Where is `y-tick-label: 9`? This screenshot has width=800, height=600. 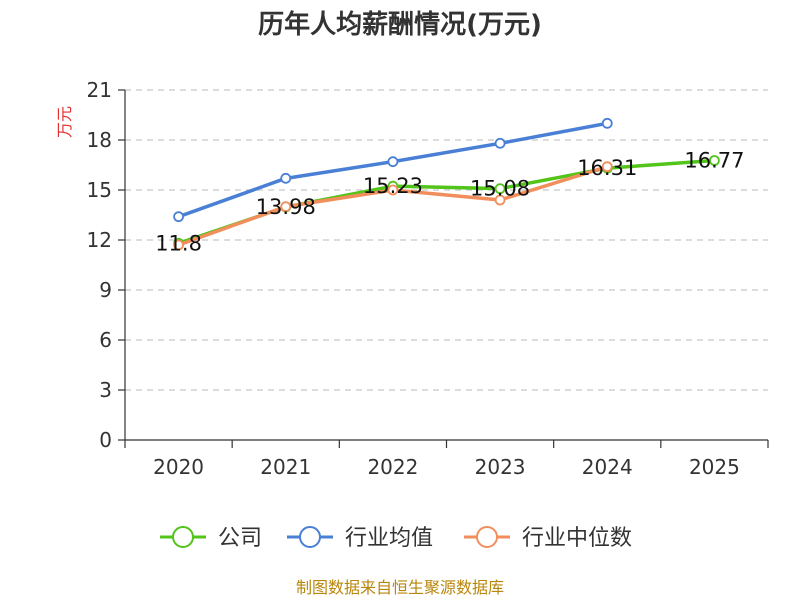
y-tick-label: 9 is located at coordinates (105, 290).